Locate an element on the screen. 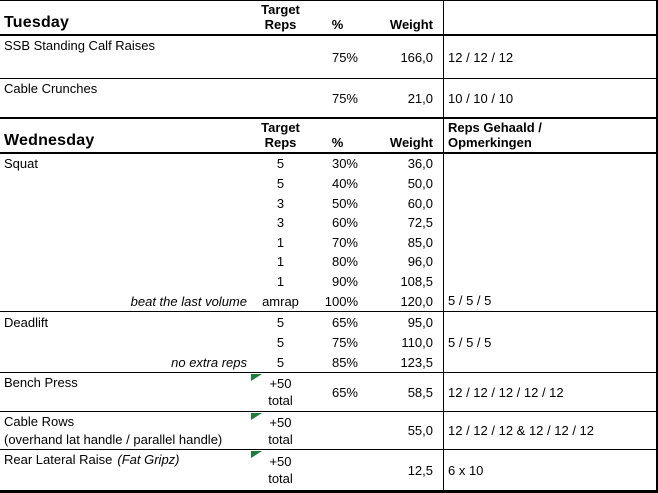  cell-target-reps-header-wednesday: Target Reps is located at coordinates (280, 135).